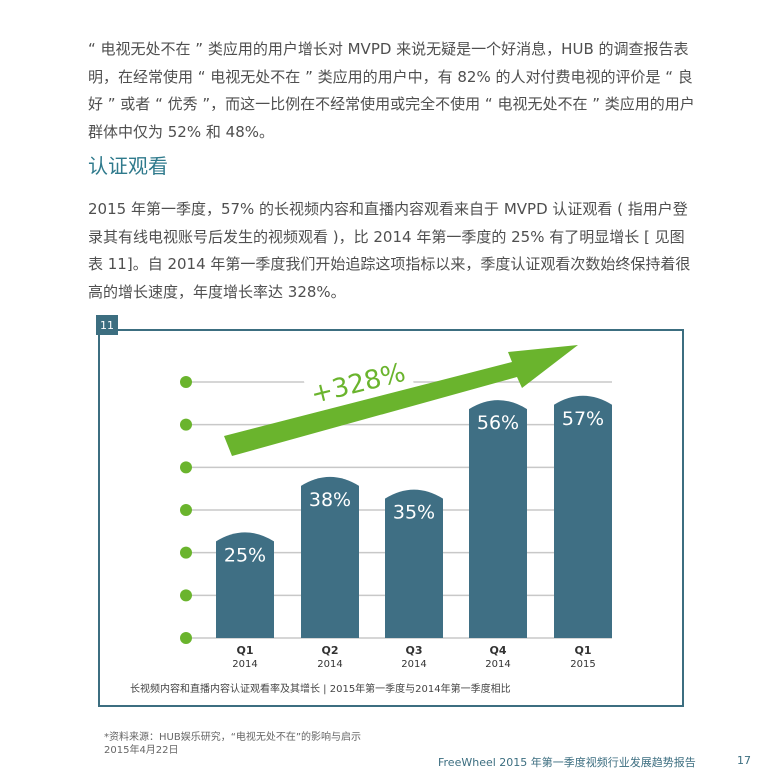 The height and width of the screenshot is (784, 784). I want to click on growth-arrow, so click(401, 400).